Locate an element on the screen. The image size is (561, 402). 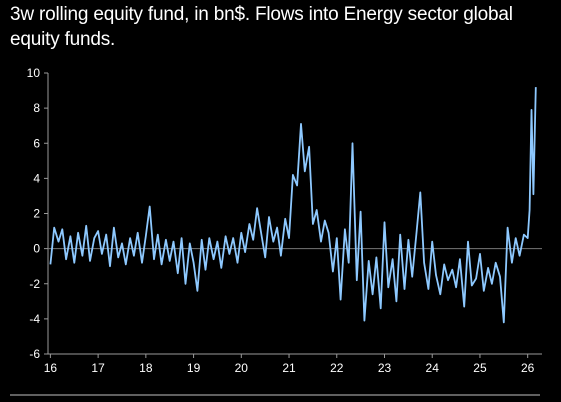
x-tick-label: 19 is located at coordinates (194, 368).